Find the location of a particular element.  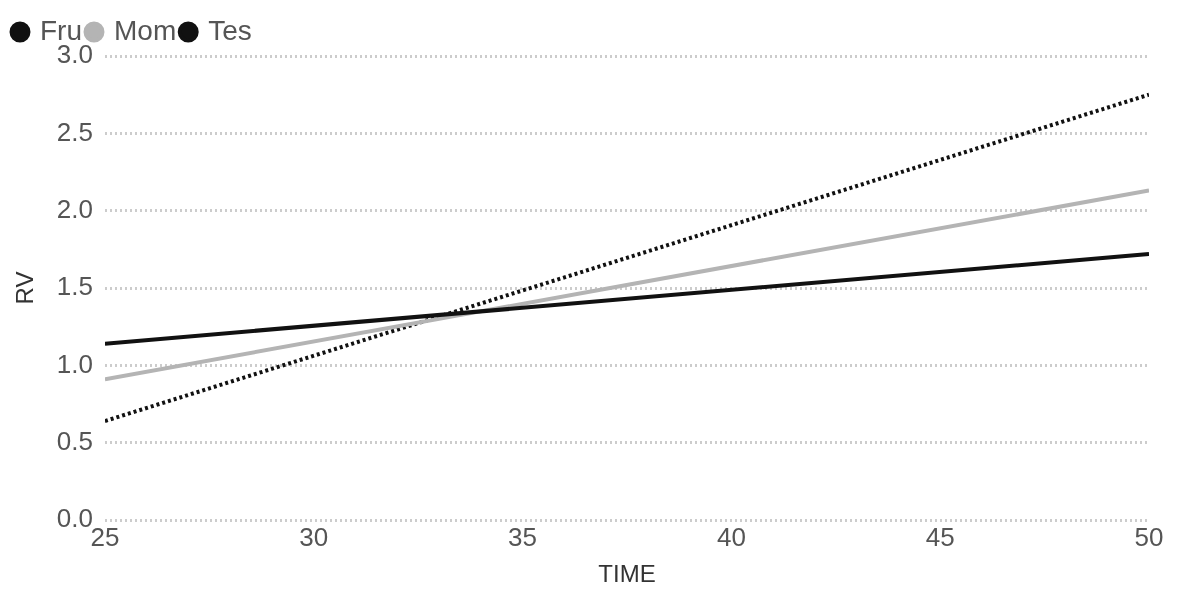

y-tick-label: 1.0 is located at coordinates (74, 363).